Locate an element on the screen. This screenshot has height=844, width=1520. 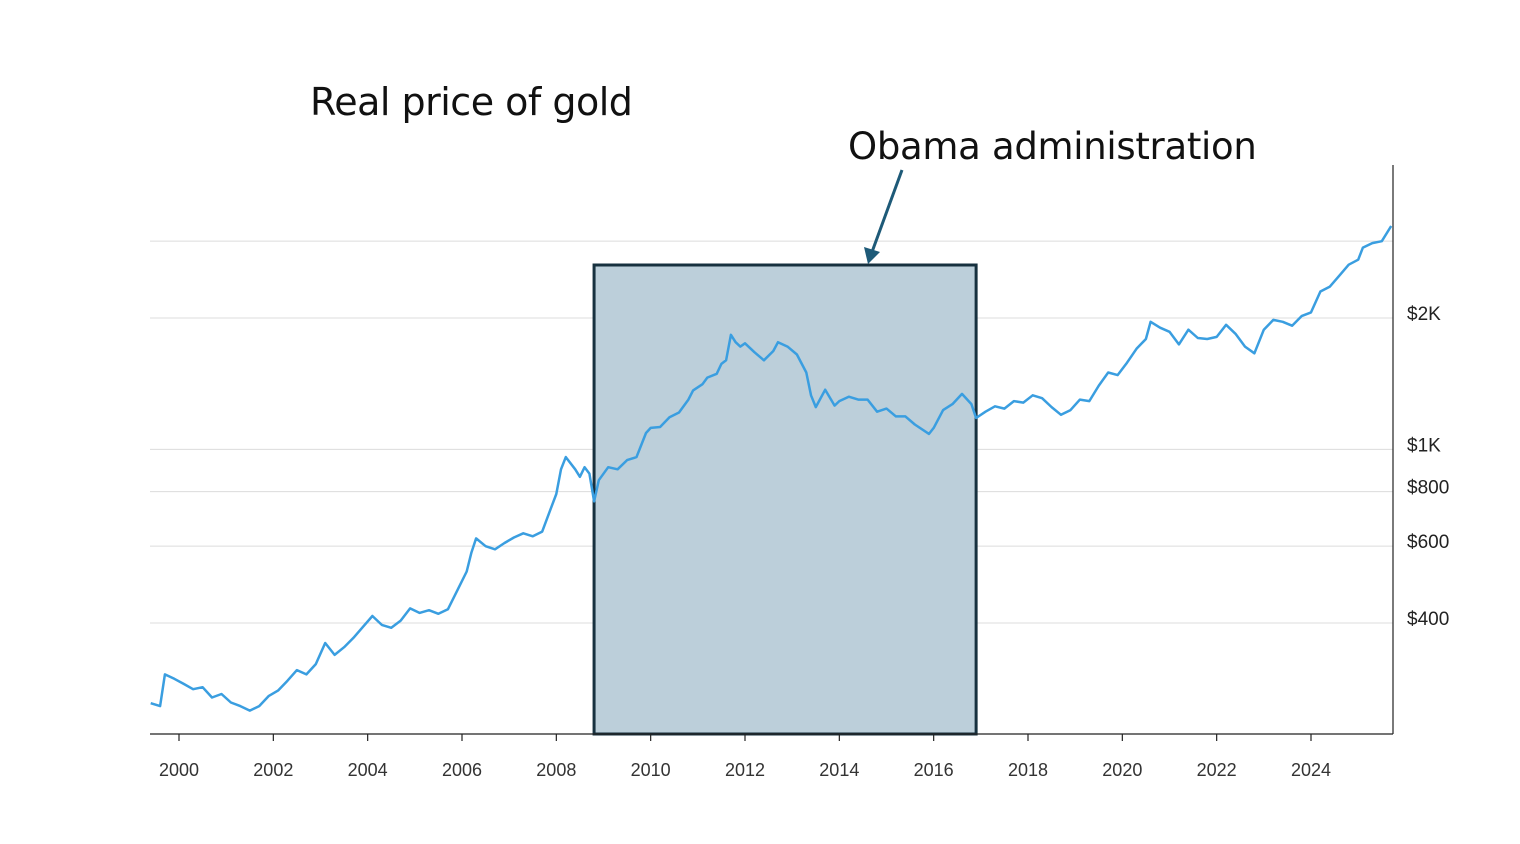
x-tick-label: 2020 is located at coordinates (1122, 770).